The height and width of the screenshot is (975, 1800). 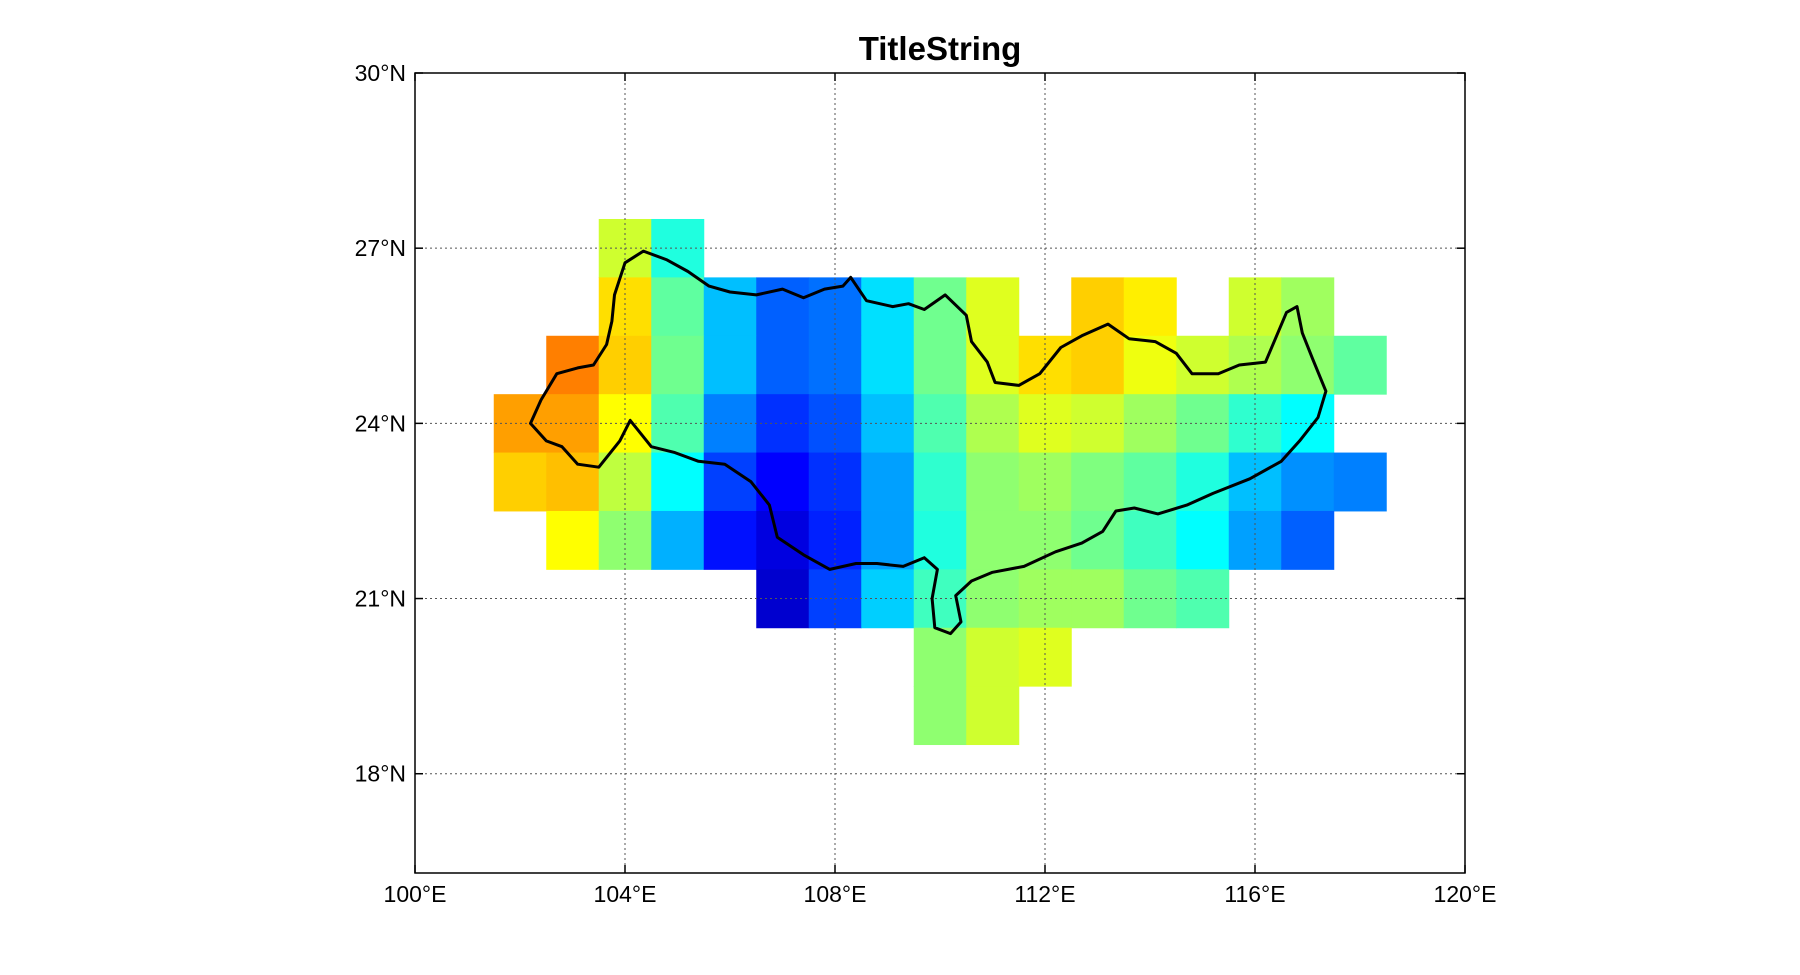 I want to click on y-tick-label: 18°N, so click(x=380, y=774).